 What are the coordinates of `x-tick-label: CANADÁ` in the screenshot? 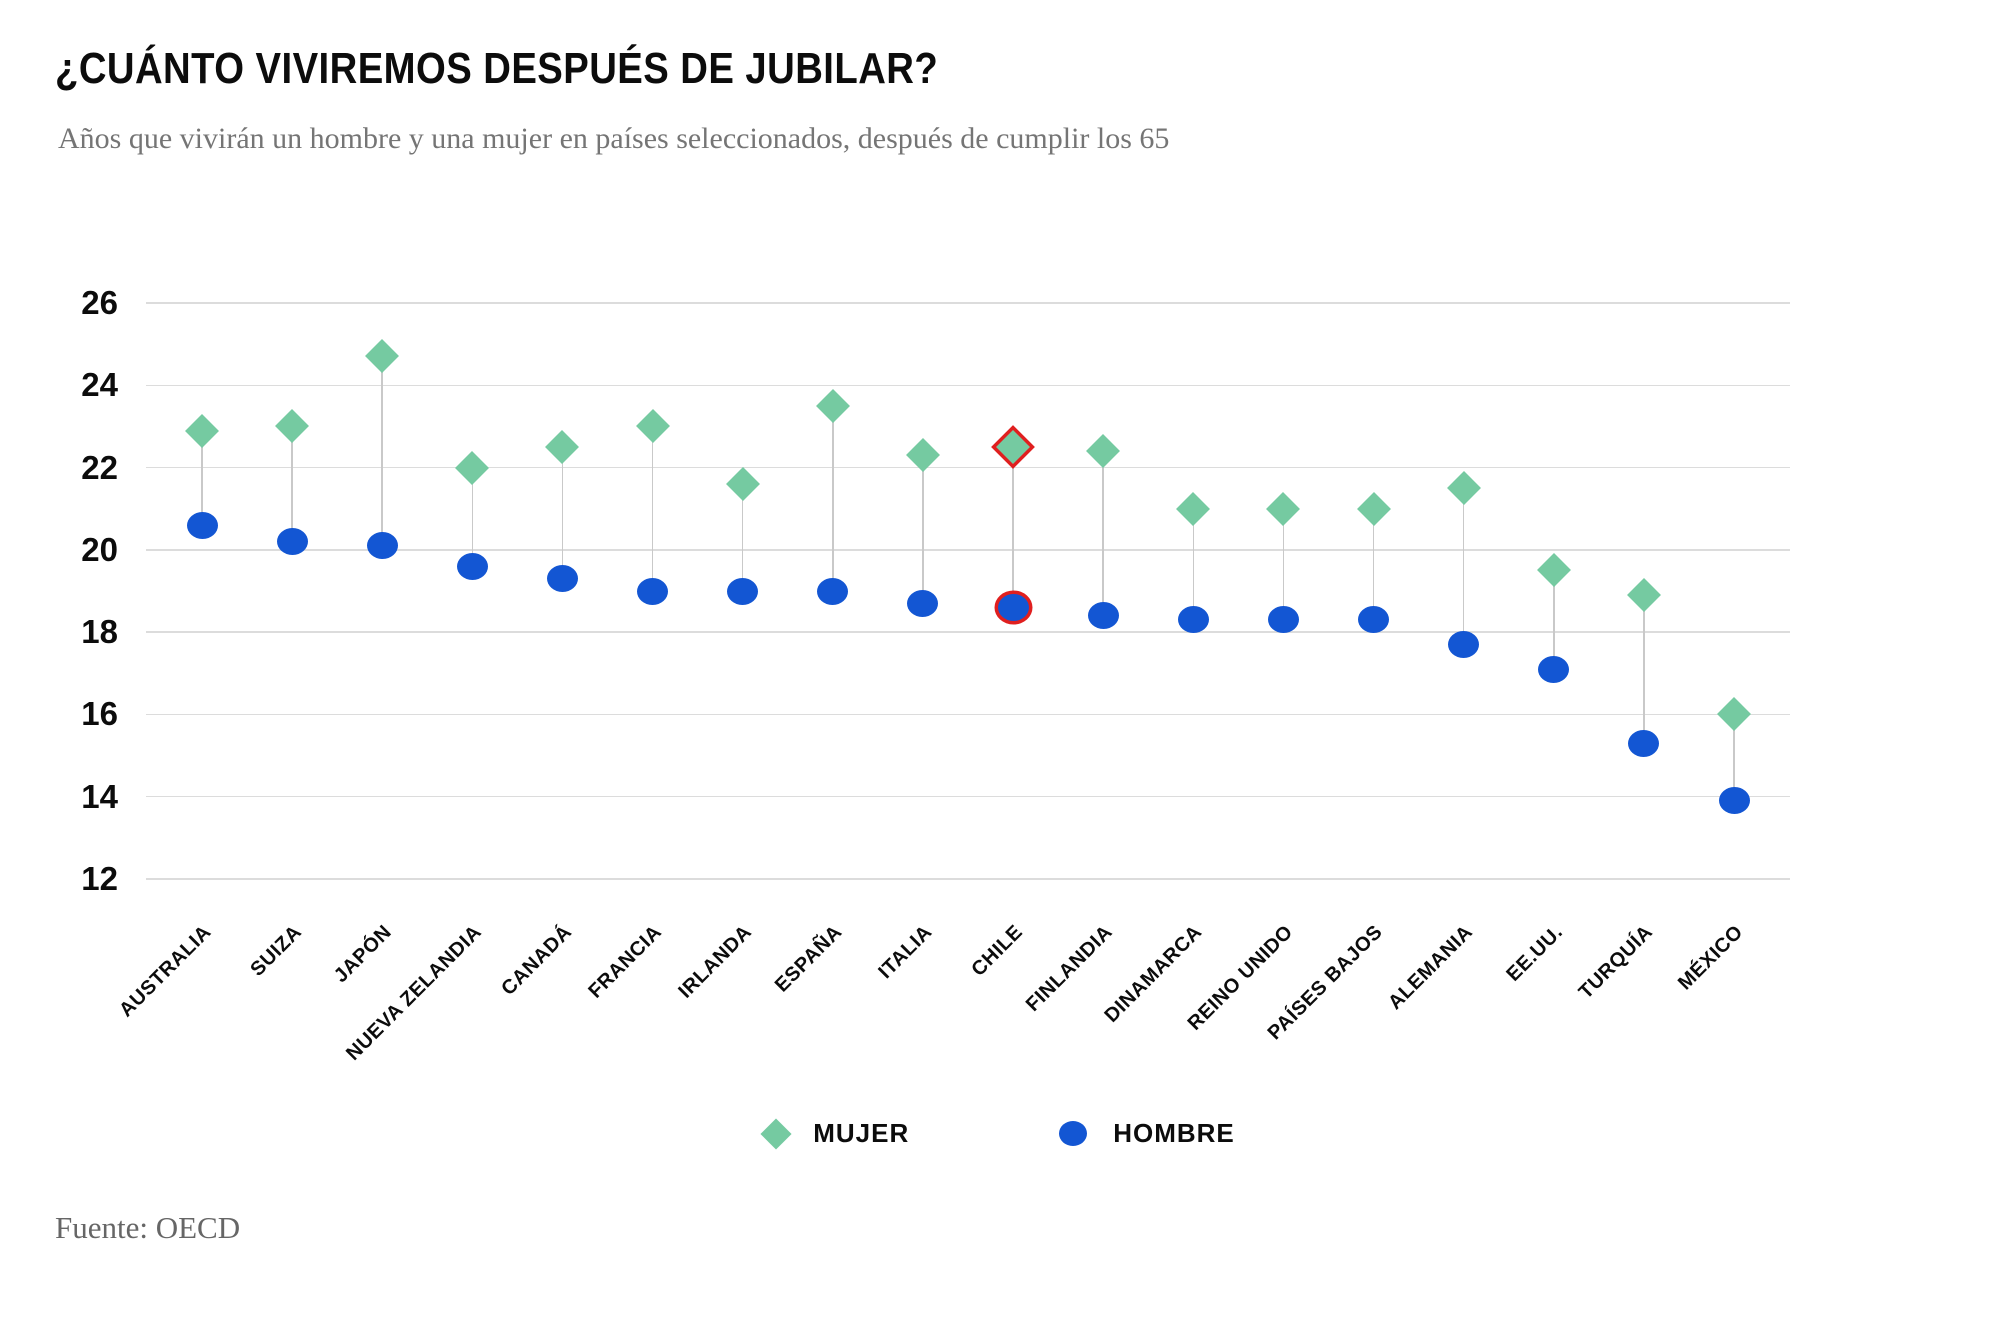 It's located at (537, 960).